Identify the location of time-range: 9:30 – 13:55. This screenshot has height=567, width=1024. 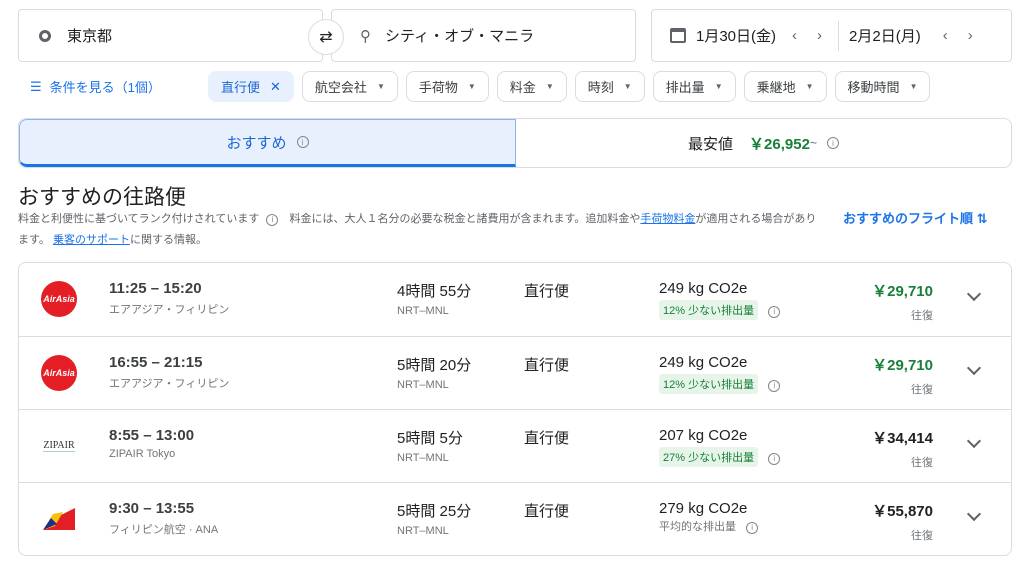
(152, 508).